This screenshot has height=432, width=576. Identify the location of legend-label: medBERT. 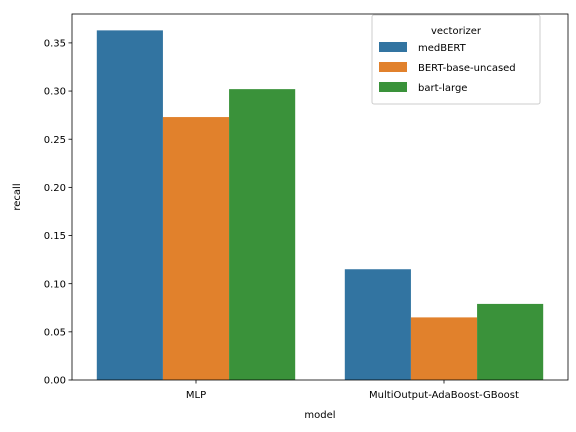
(442, 48).